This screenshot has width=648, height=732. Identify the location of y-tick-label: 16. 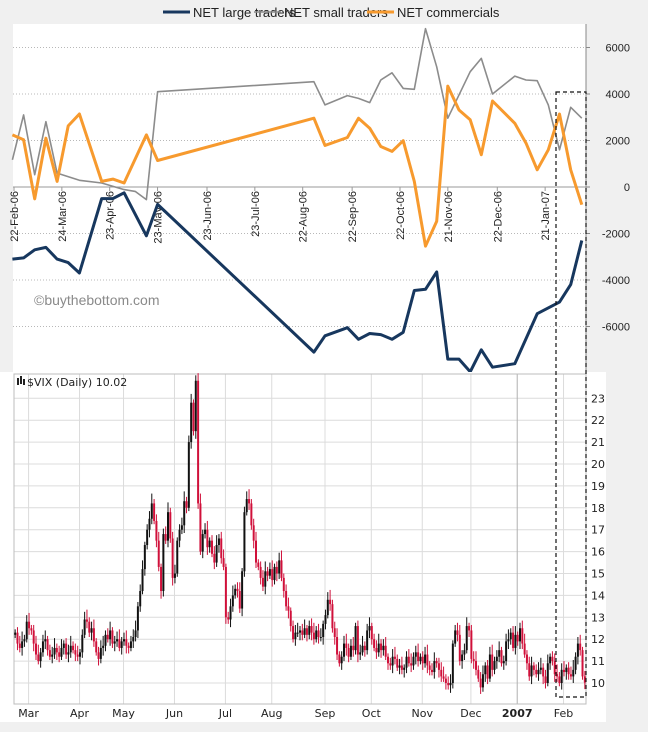
(598, 552).